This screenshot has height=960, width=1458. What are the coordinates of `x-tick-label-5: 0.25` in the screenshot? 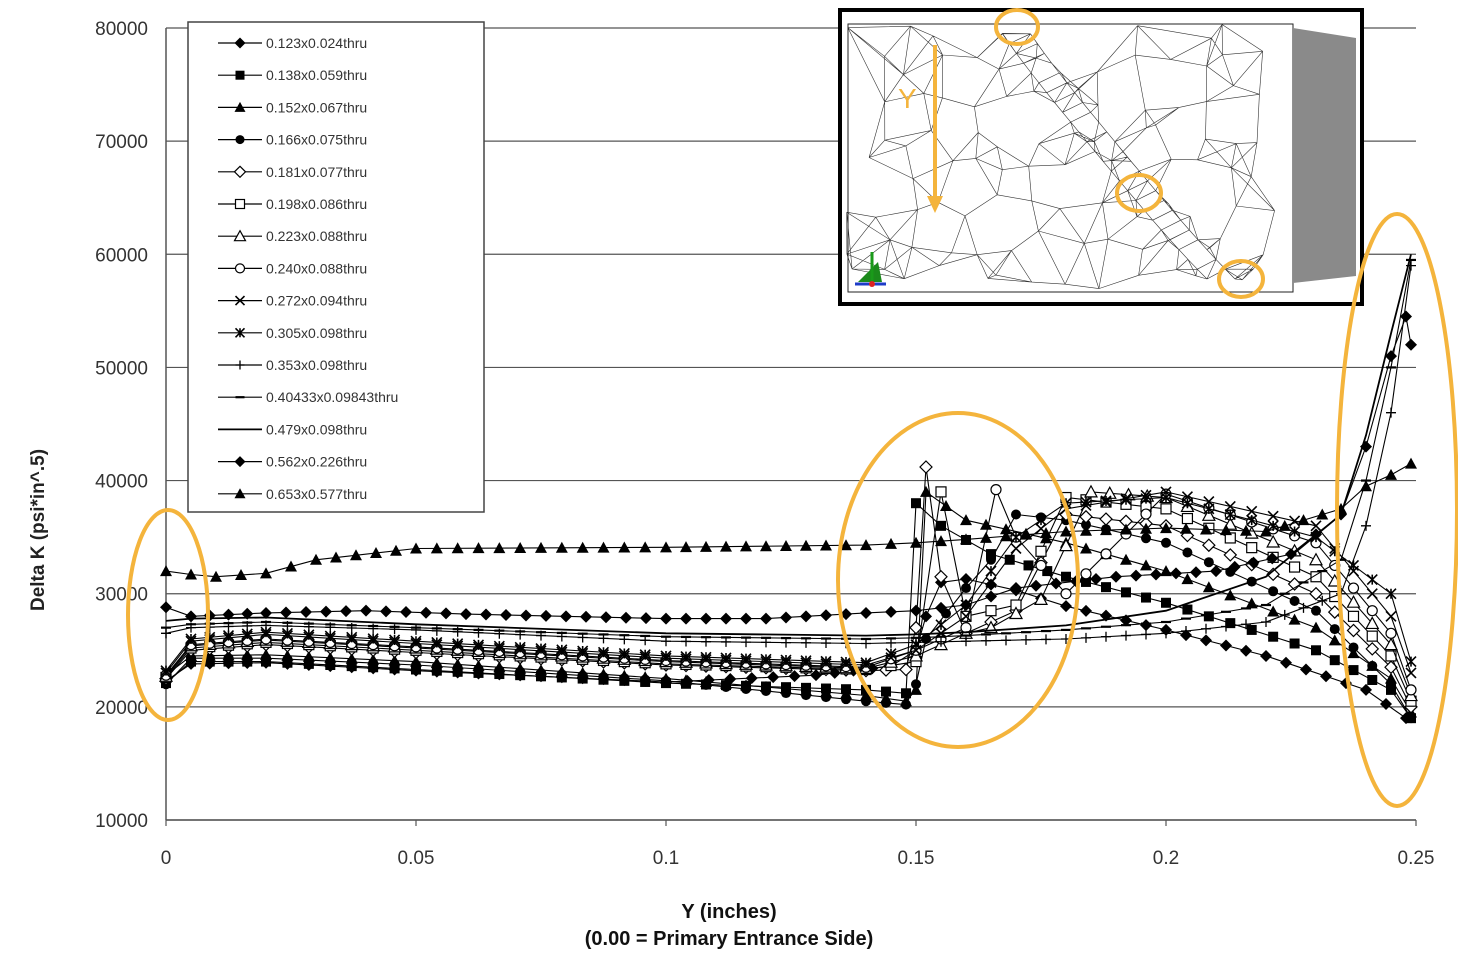 It's located at (1416, 858).